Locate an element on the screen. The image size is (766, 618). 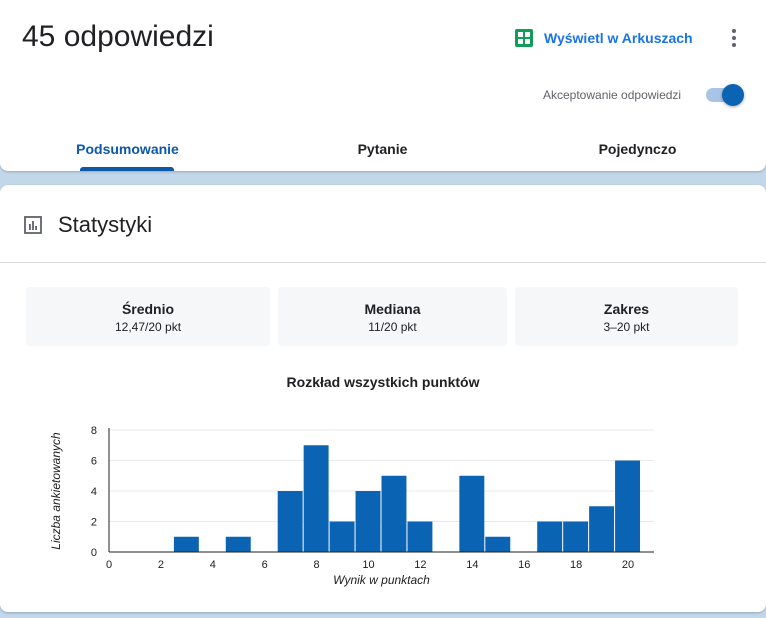
stat-range: Zakres 3–20 pkt is located at coordinates (626, 316).